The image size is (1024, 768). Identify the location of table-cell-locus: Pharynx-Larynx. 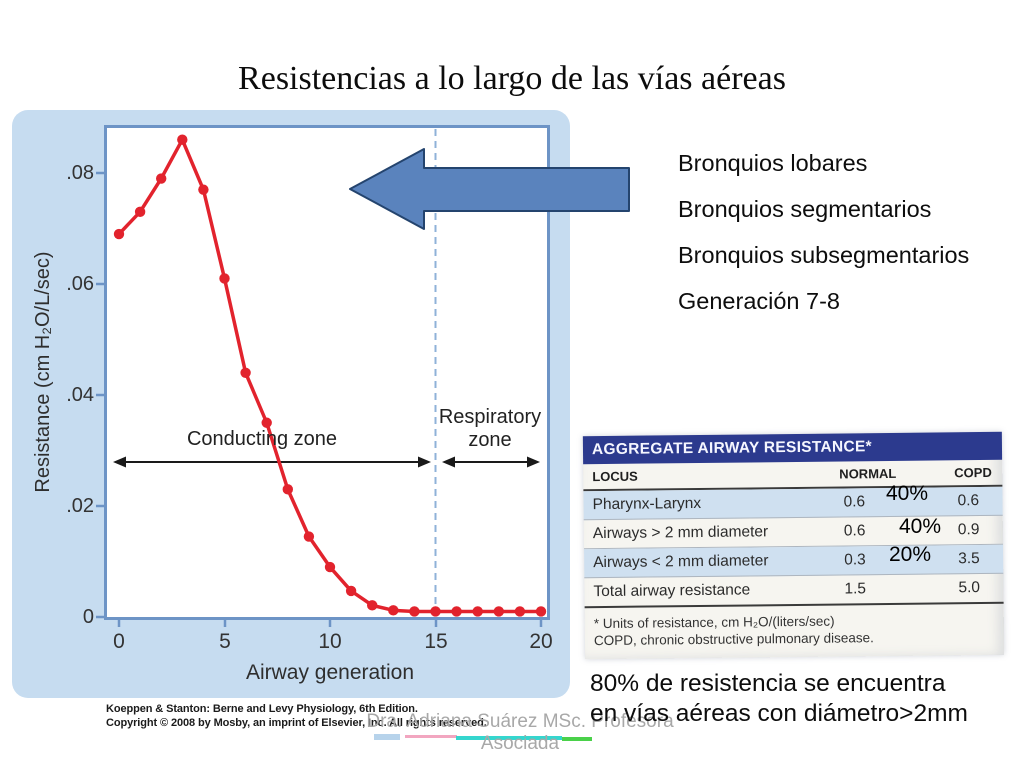
(647, 504).